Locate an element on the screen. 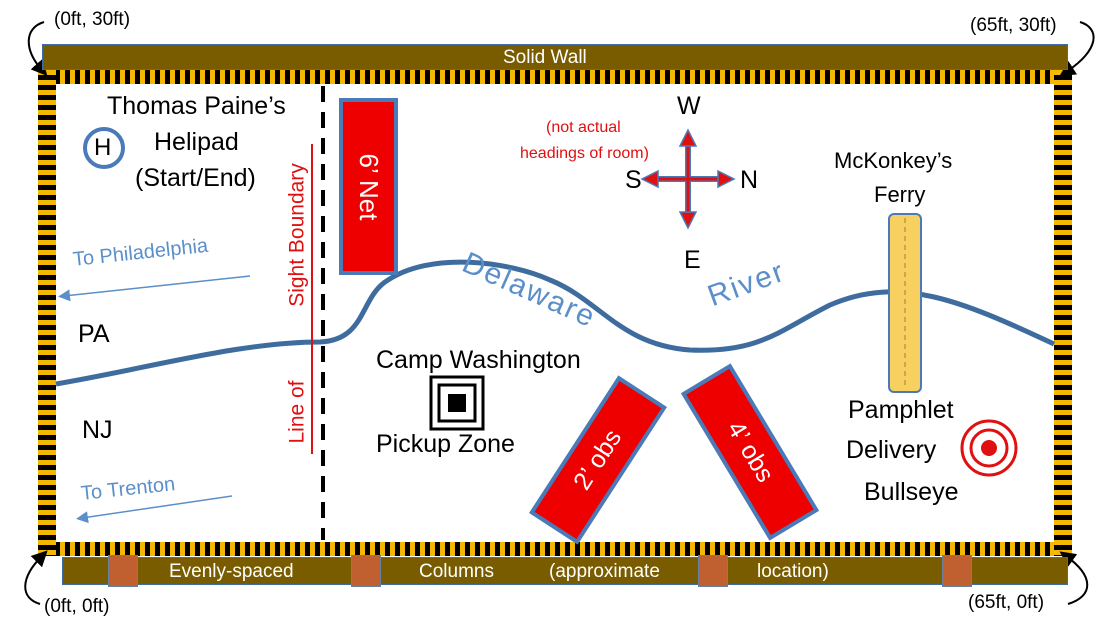  top-wall: Solid Wall is located at coordinates (555, 57).